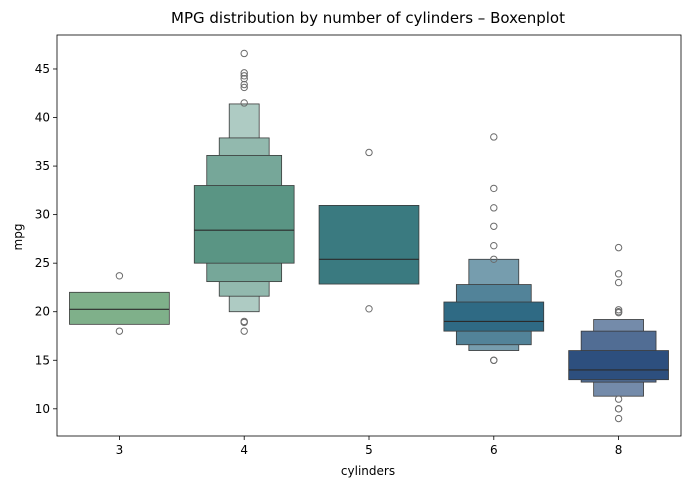  What do you see at coordinates (42, 69) in the screenshot?
I see `y-tick-label: 45` at bounding box center [42, 69].